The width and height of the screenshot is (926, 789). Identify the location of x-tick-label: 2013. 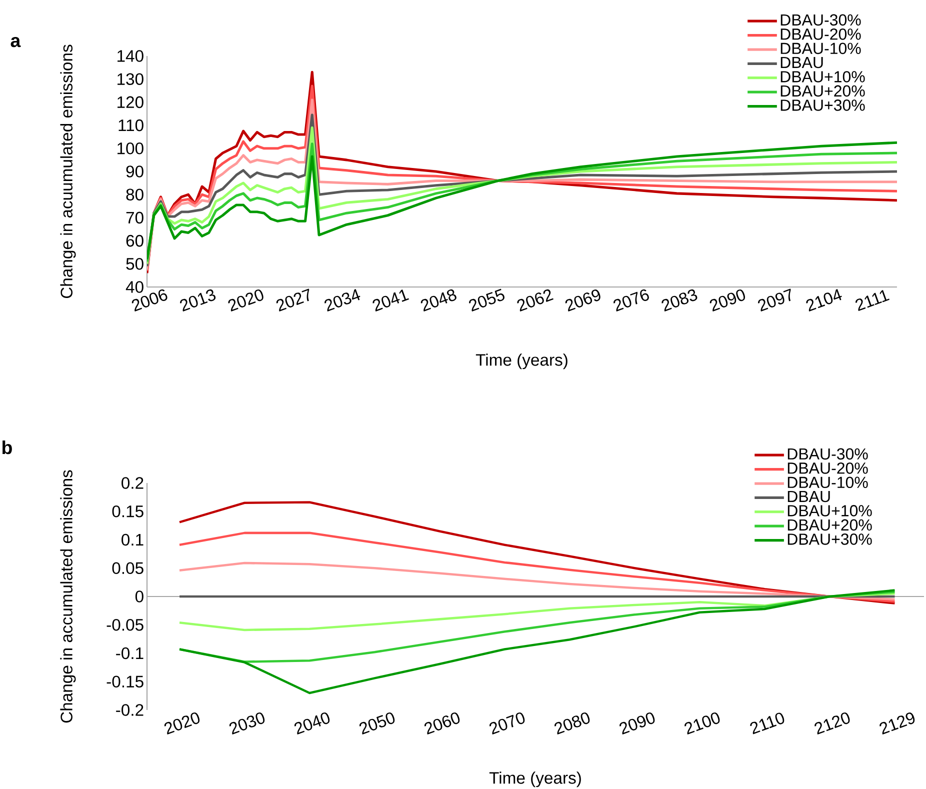
(198, 300).